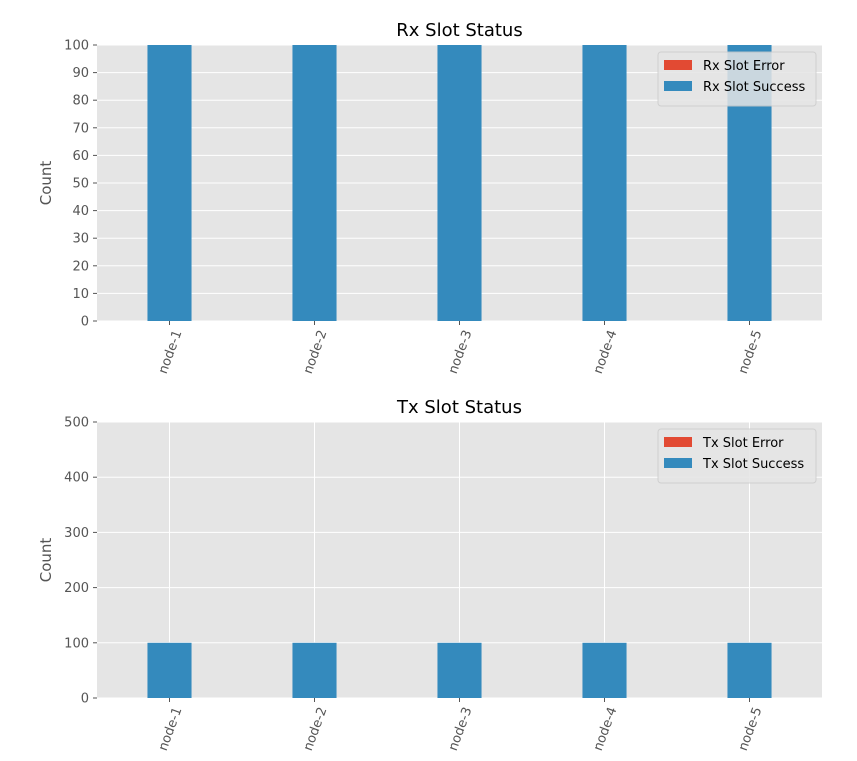 The image size is (857, 761). What do you see at coordinates (80, 101) in the screenshot?
I see `y-tick-label: 80` at bounding box center [80, 101].